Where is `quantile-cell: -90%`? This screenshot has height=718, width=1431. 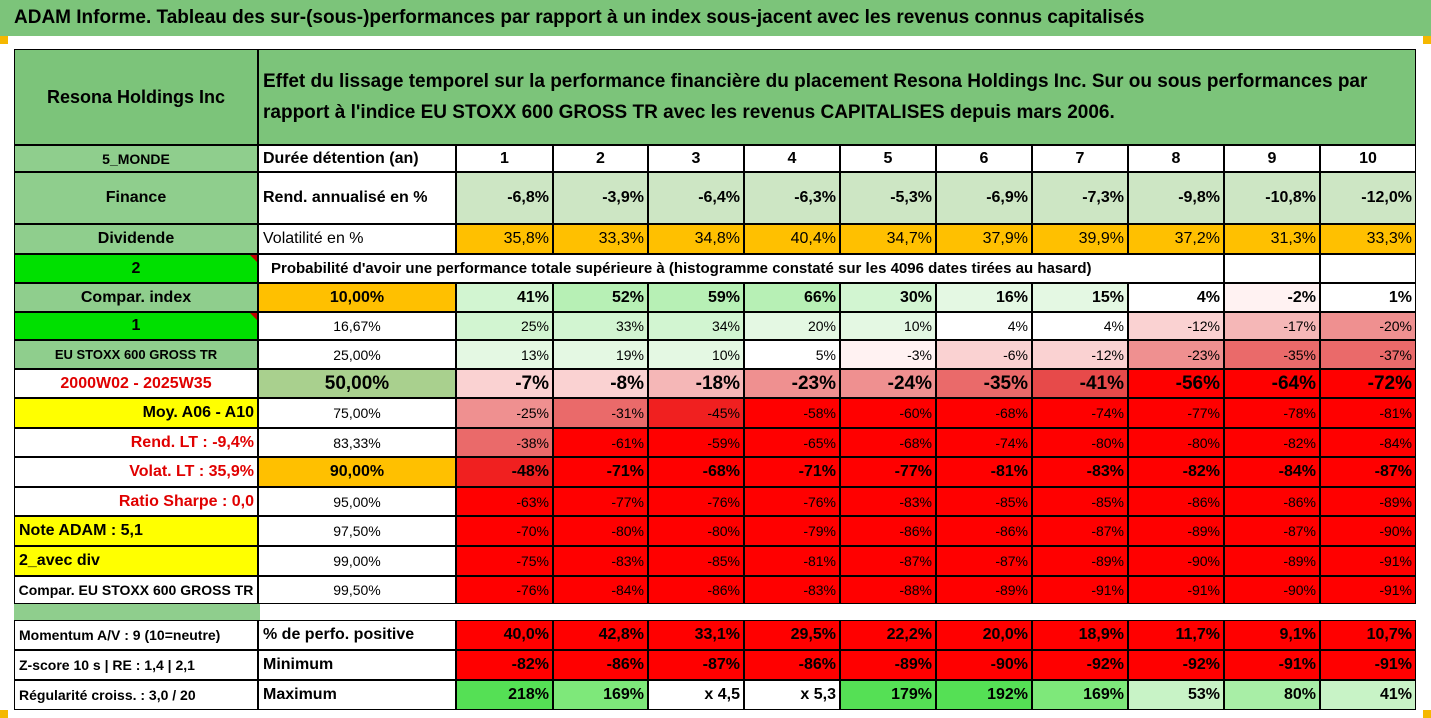 quantile-cell: -90% is located at coordinates (1176, 561).